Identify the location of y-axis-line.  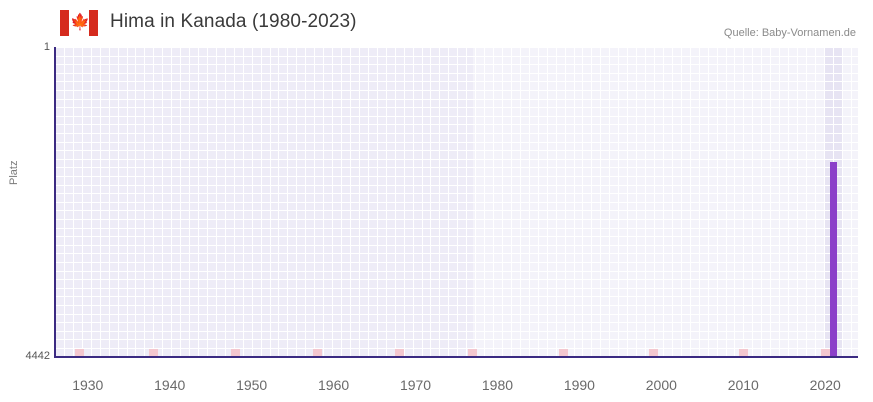
(55, 202).